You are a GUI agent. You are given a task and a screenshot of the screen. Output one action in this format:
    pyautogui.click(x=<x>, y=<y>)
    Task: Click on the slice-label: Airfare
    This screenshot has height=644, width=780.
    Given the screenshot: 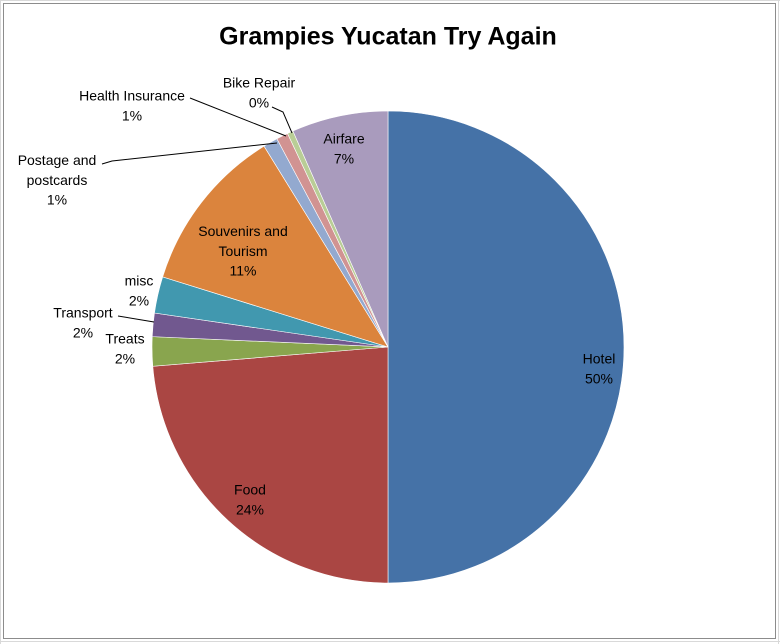 What is the action you would take?
    pyautogui.click(x=343, y=139)
    